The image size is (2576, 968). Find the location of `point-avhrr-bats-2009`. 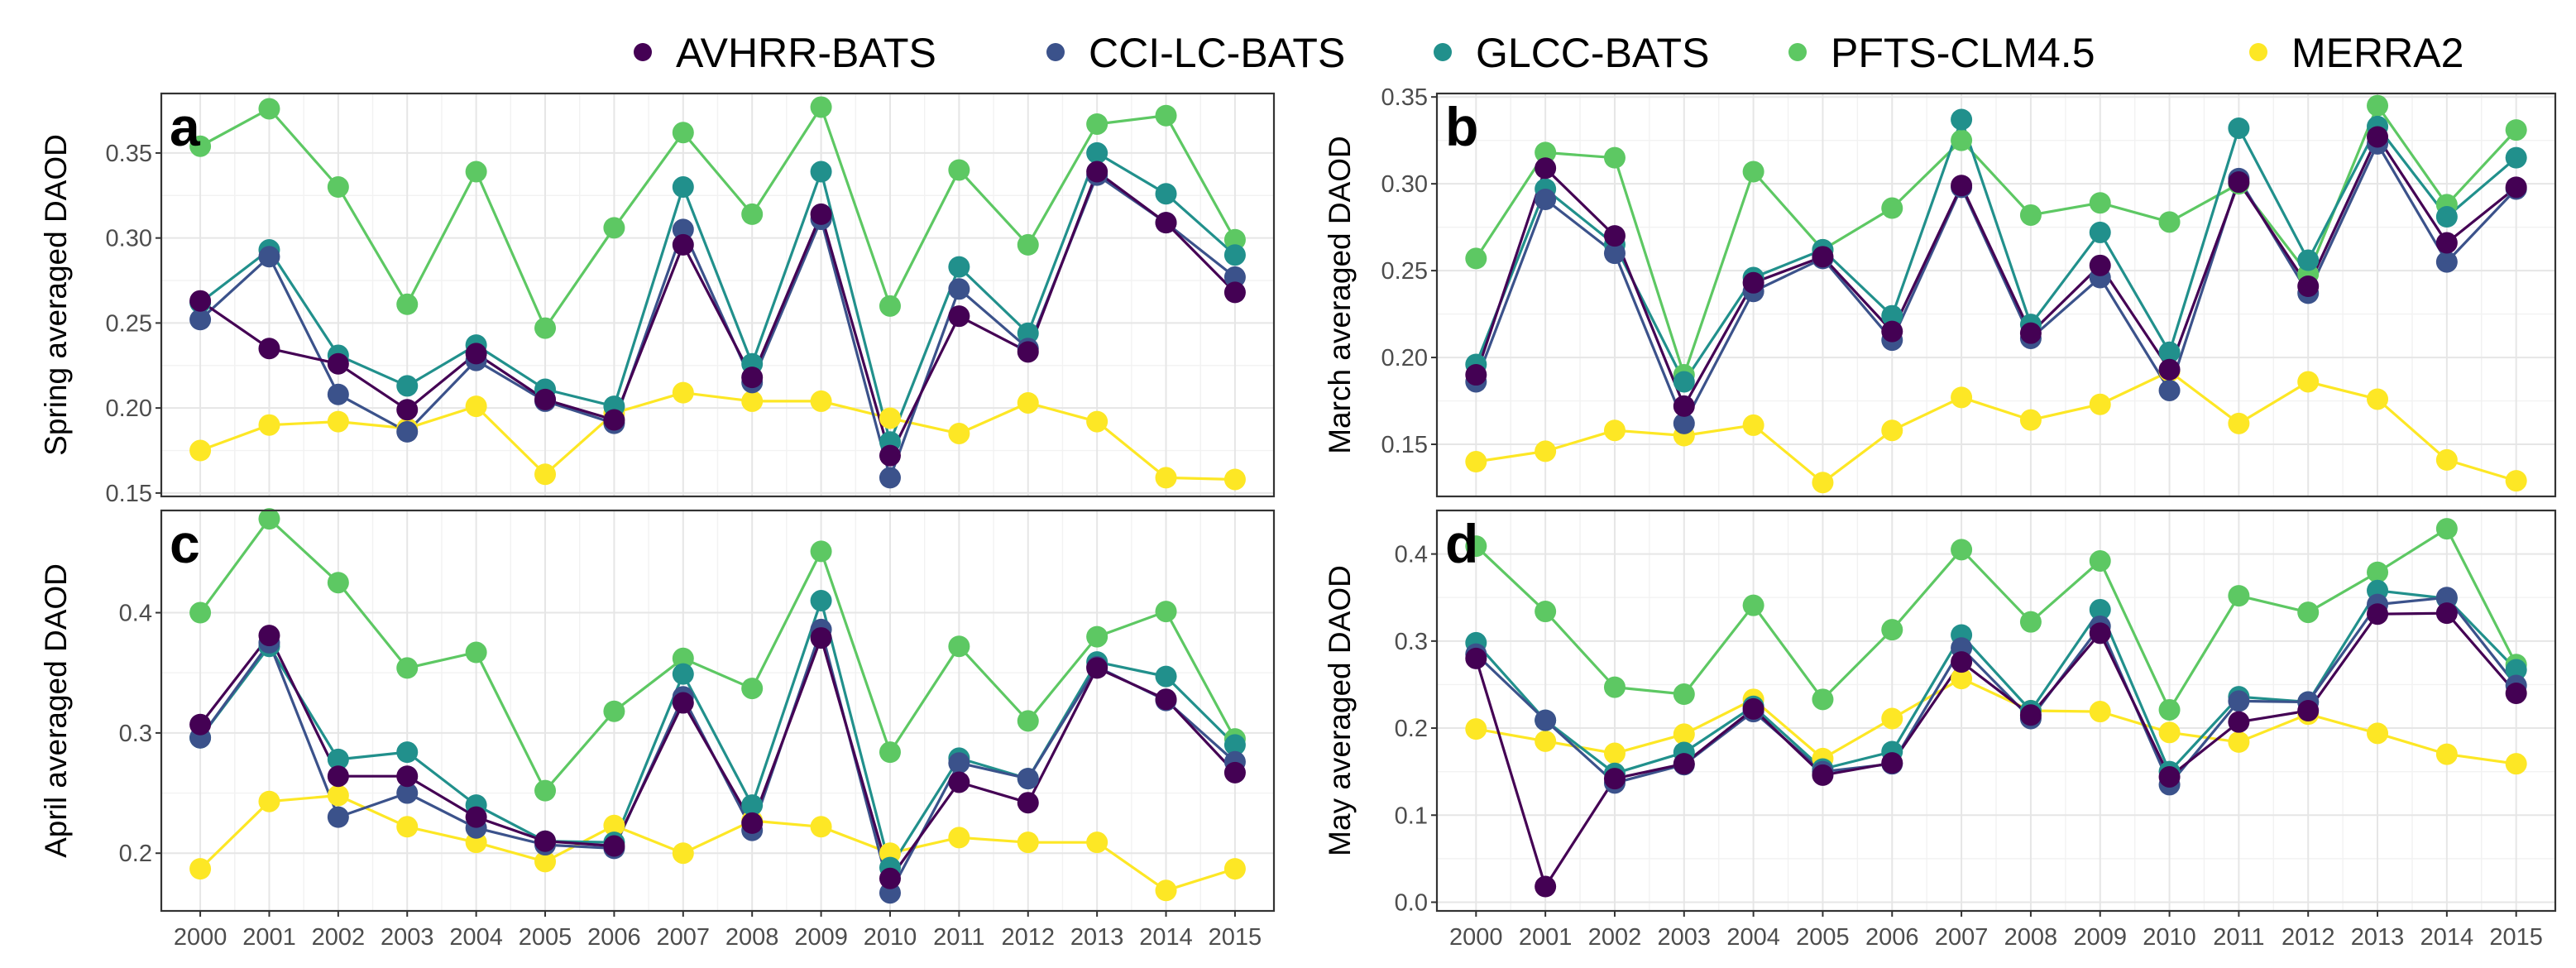

point-avhrr-bats-2009 is located at coordinates (2100, 633).